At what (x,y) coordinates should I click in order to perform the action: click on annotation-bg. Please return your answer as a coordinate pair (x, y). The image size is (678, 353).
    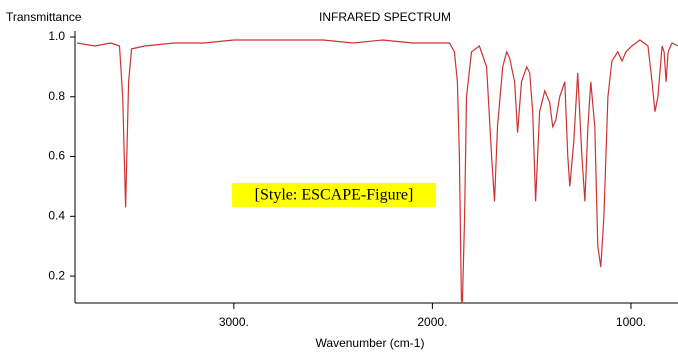
    Looking at the image, I should click on (334, 195).